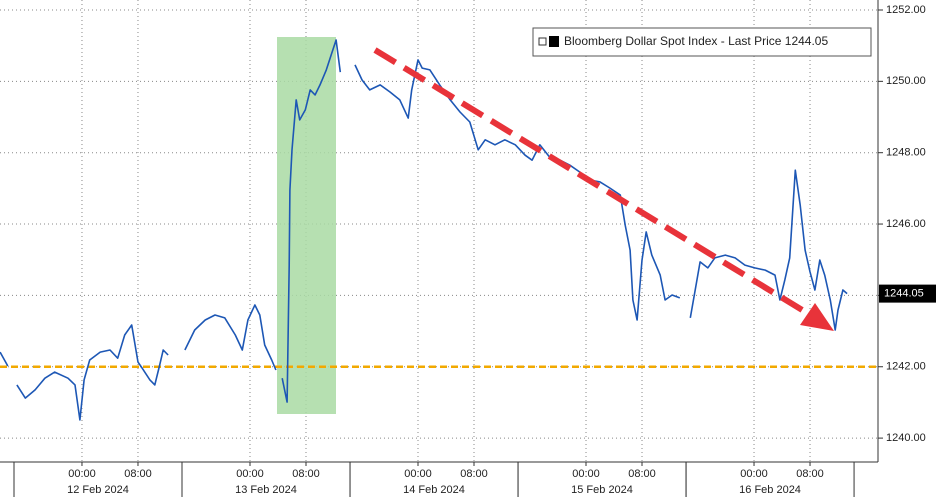 The height and width of the screenshot is (497, 937). Describe the element at coordinates (98, 490) in the screenshot. I see `date-label: 12 Feb 2024` at that location.